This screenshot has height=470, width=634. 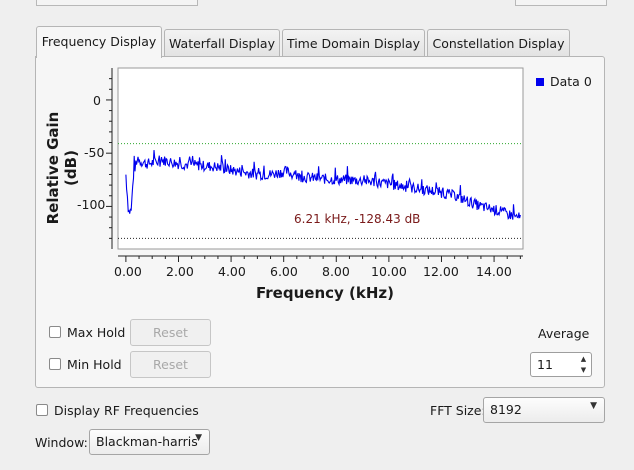 I want to click on tab-time-domain-display: Time Domain Display, so click(x=353, y=43).